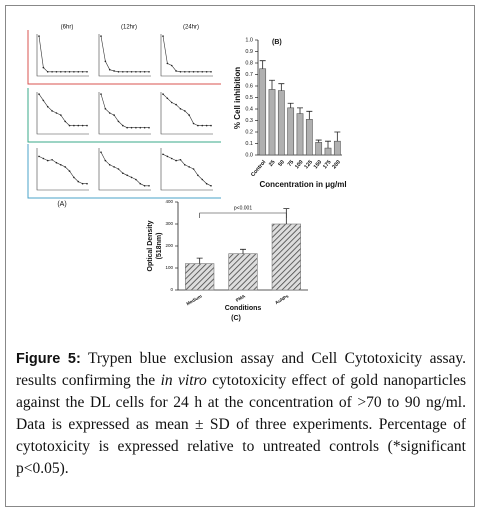 The height and width of the screenshot is (514, 482). What do you see at coordinates (318, 164) in the screenshot?
I see `x-tick-label: 150` at bounding box center [318, 164].